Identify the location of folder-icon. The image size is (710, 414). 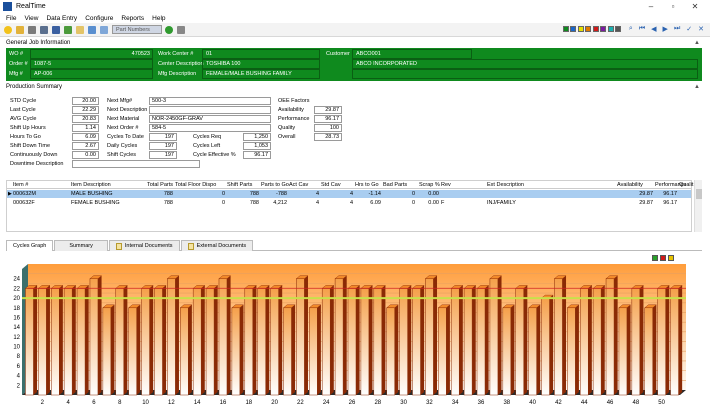
(80, 29).